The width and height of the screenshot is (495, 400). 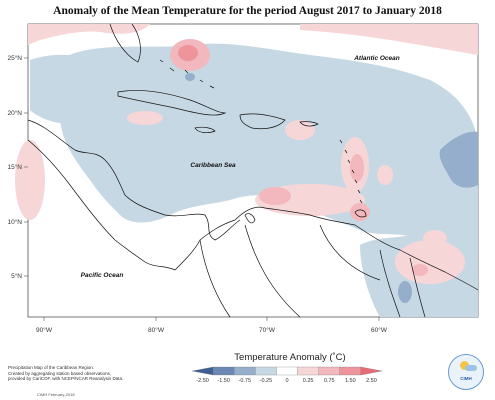 I want to click on colorbar-tick-label: 0.25, so click(x=308, y=381).